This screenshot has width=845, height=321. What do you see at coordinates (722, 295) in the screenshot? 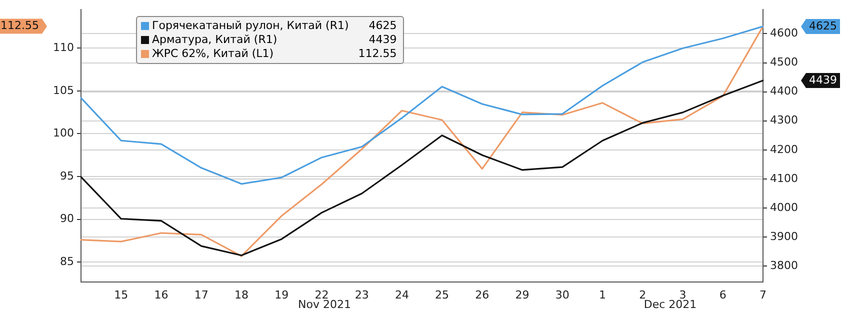
I see `x-tick-label: 6` at bounding box center [722, 295].